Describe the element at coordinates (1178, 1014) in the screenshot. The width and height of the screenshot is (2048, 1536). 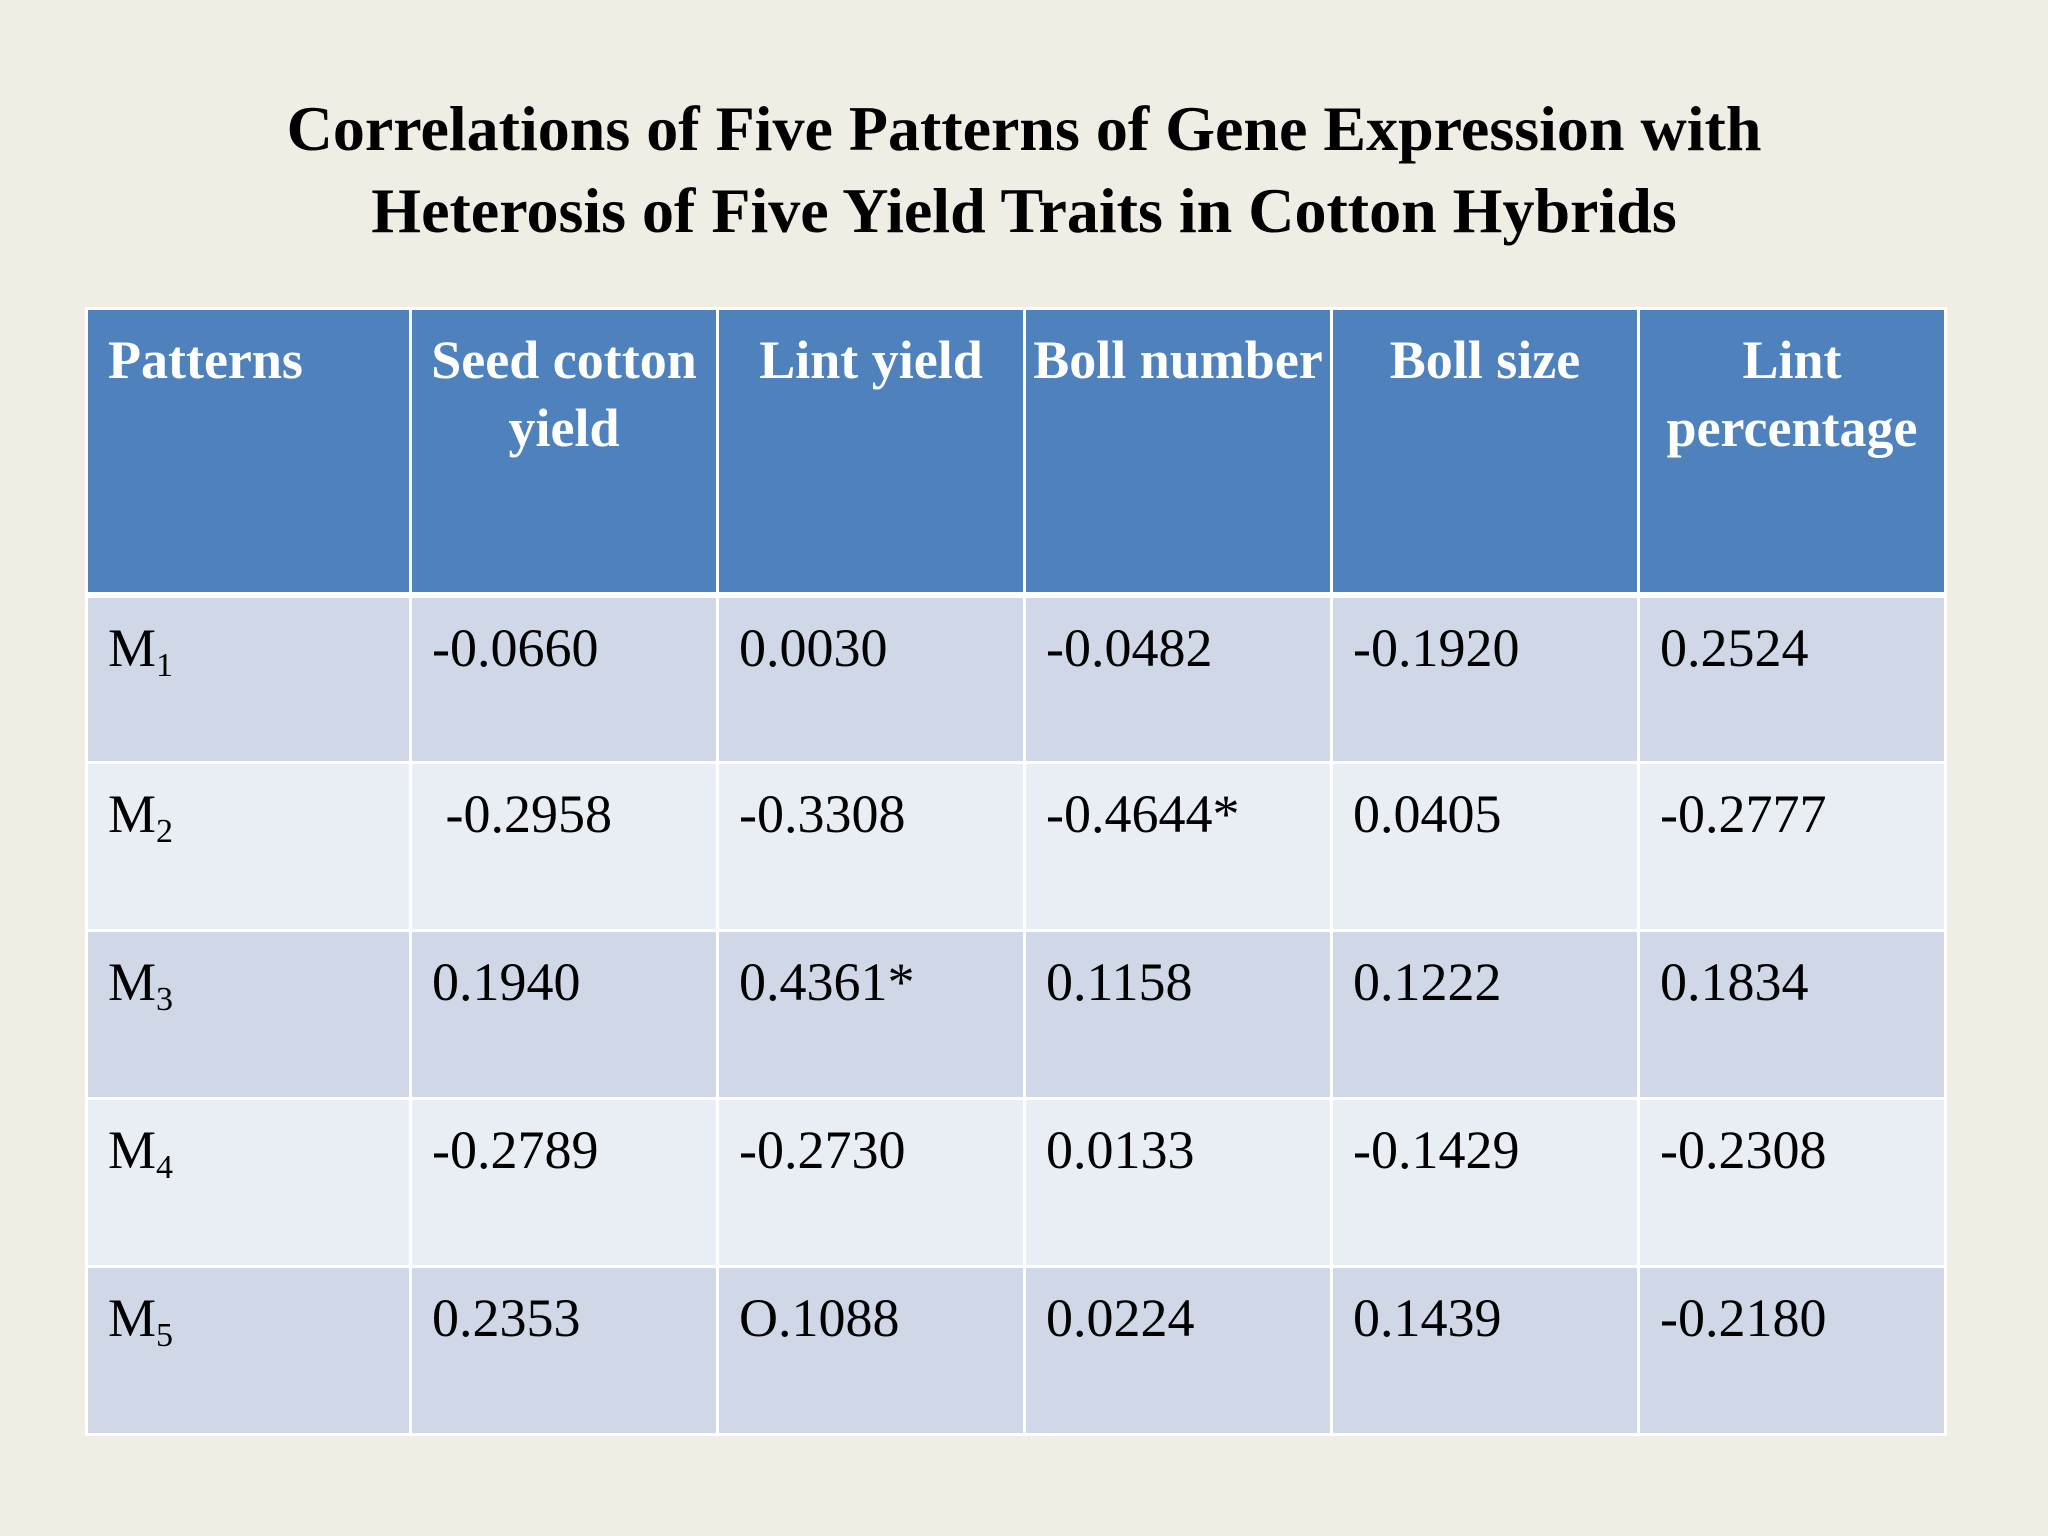
I see `value-cell: 0.1158` at that location.